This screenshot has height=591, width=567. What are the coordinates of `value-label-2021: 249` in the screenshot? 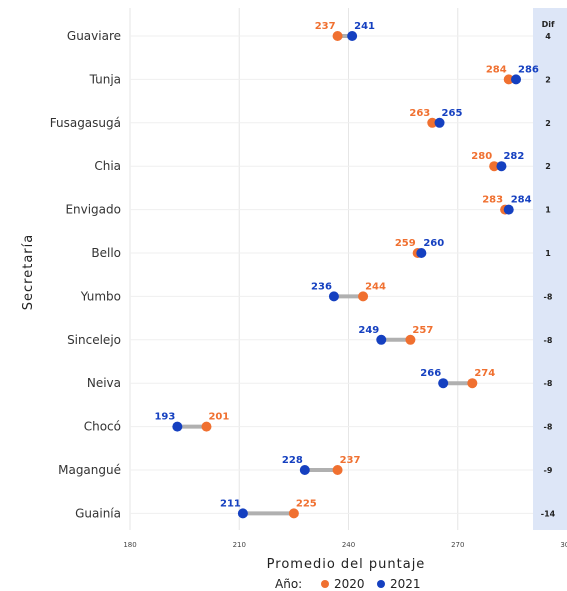 It's located at (368, 330).